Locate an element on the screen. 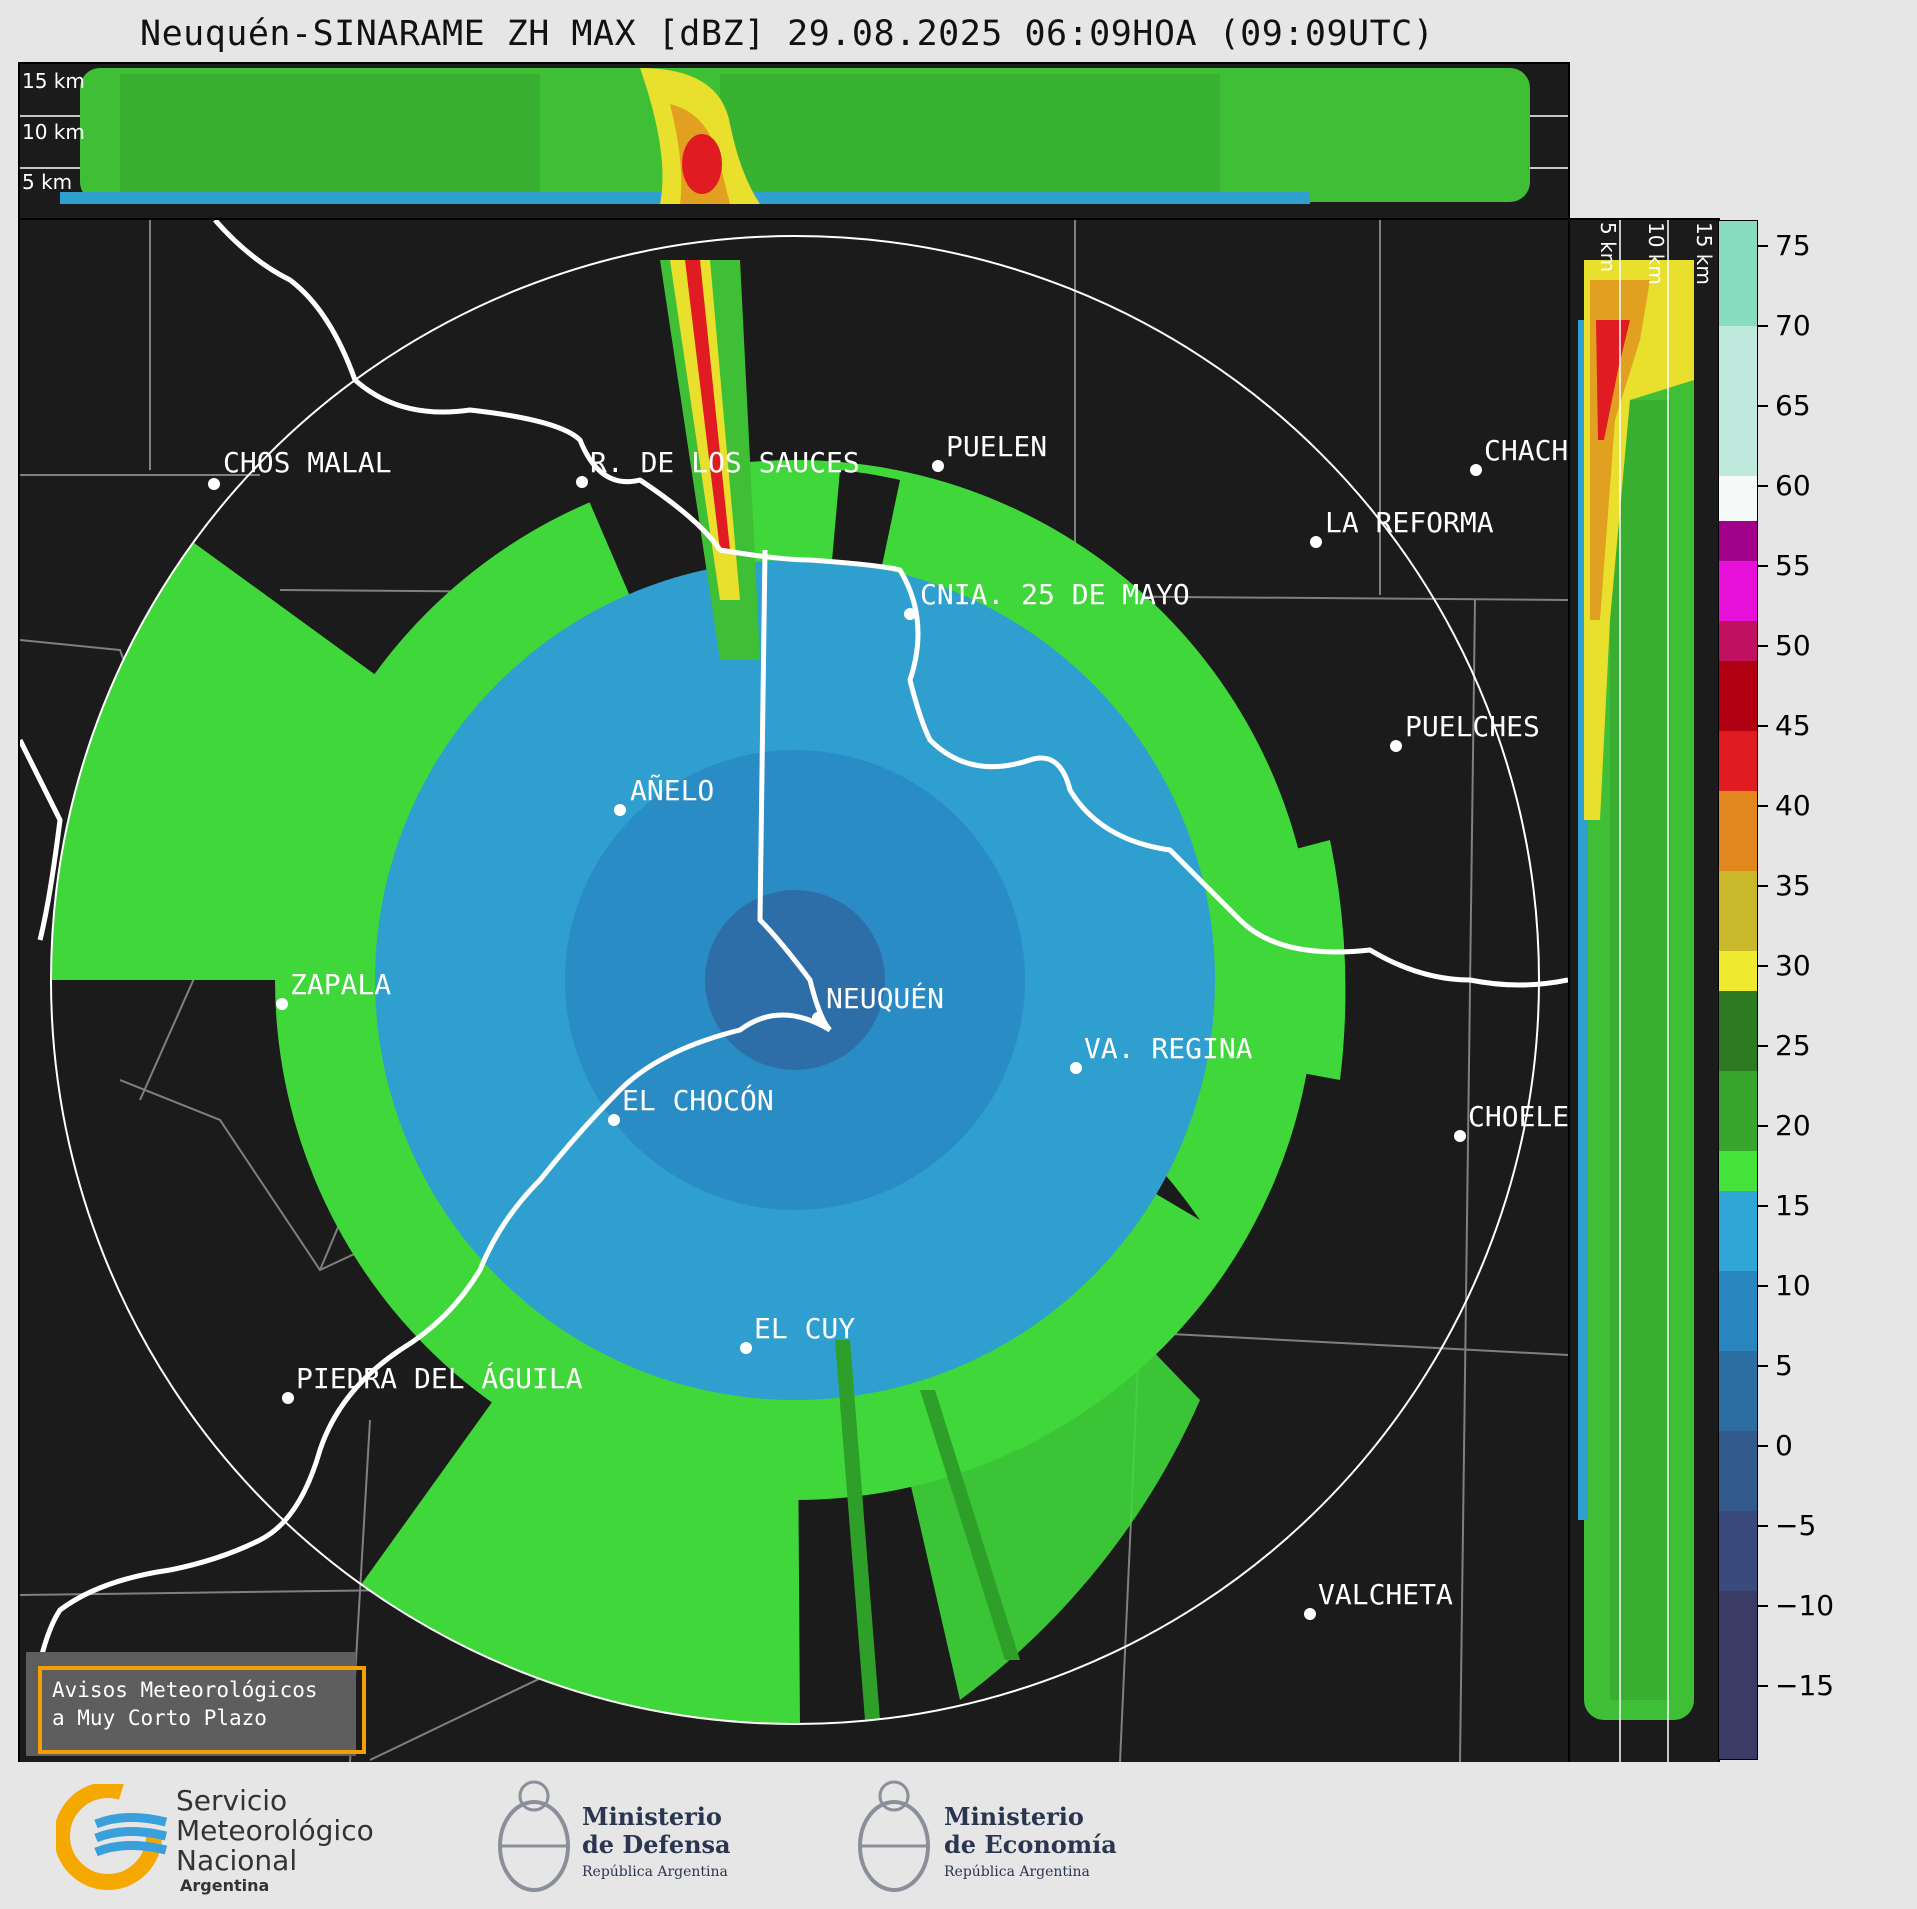 This screenshot has width=1917, height=1909. side-cross-section-panel: 5 km 10 km 15 km is located at coordinates (1644, 991).